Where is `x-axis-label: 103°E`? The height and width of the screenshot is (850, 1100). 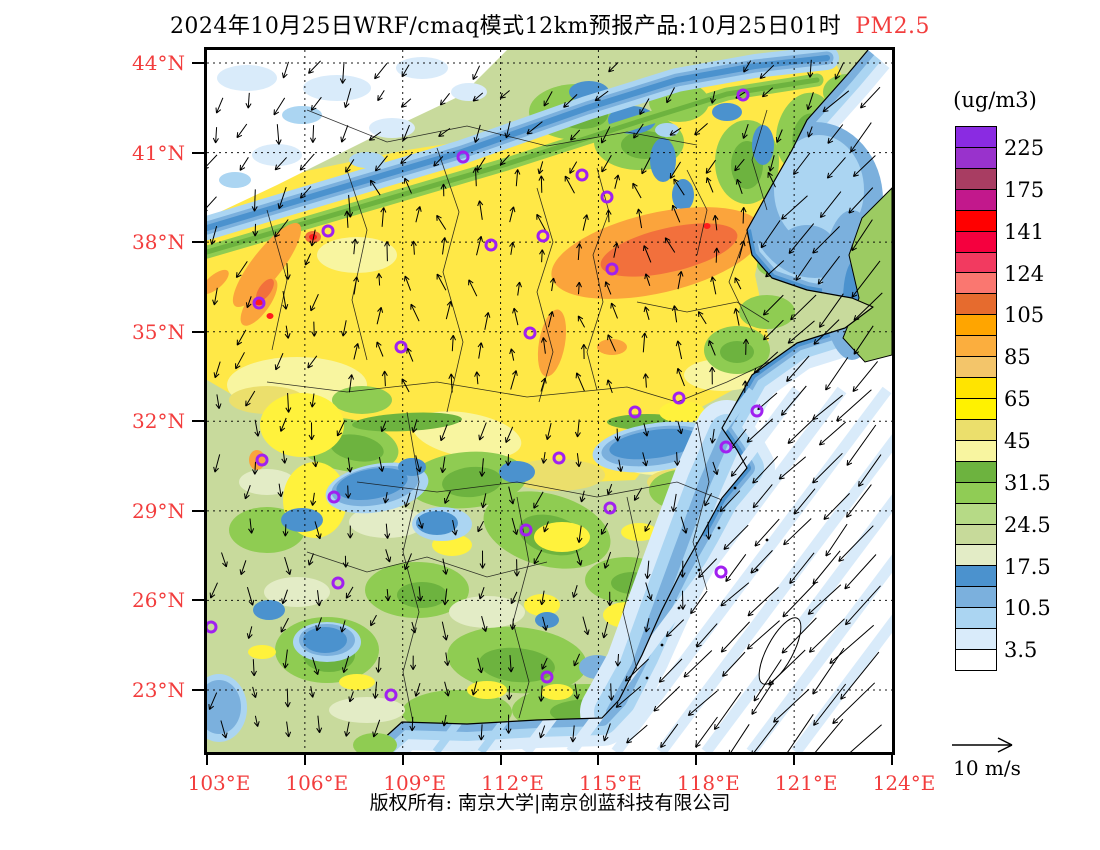
x-axis-label: 103°E is located at coordinates (219, 783).